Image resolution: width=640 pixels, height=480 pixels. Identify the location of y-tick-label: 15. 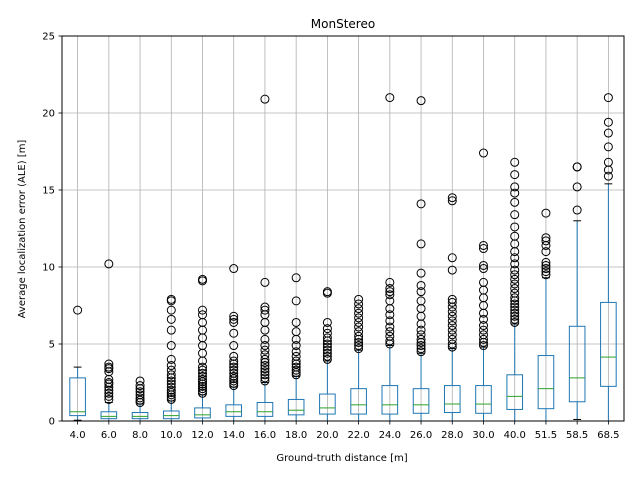
(48, 191).